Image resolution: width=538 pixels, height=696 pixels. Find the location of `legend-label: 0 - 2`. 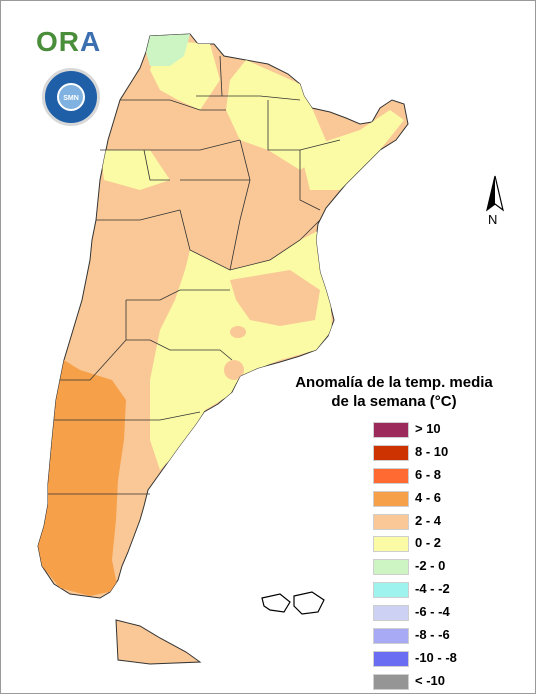

legend-label: 0 - 2 is located at coordinates (428, 543).